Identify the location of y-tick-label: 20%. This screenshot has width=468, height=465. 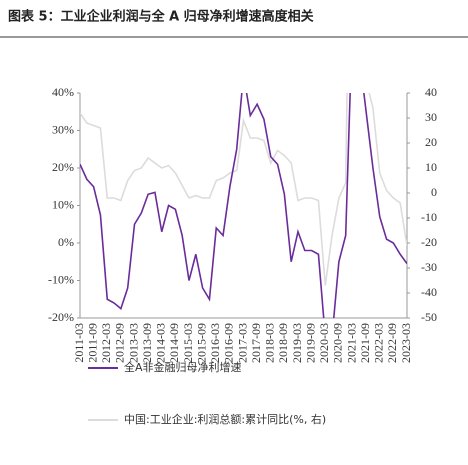
(63, 167).